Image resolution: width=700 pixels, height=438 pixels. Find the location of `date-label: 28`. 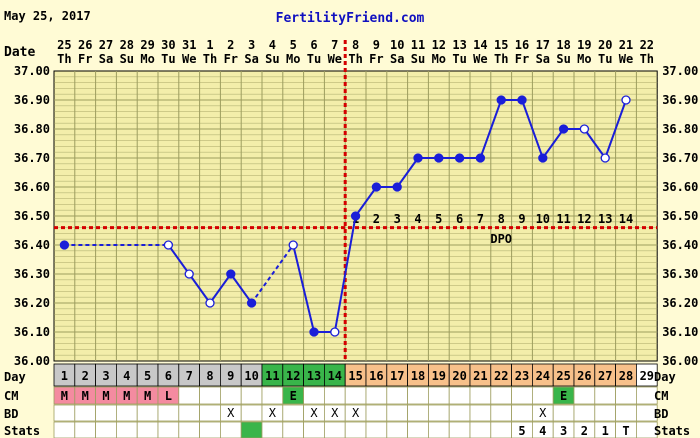

date-label: 28 is located at coordinates (127, 45).